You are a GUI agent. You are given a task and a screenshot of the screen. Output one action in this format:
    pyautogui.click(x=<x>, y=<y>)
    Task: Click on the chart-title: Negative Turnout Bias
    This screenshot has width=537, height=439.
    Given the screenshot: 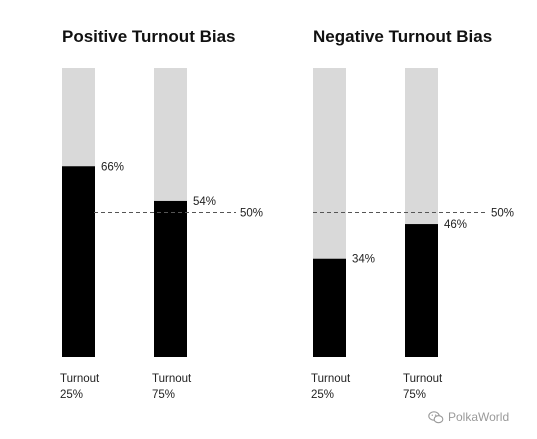 What is the action you would take?
    pyautogui.click(x=402, y=36)
    